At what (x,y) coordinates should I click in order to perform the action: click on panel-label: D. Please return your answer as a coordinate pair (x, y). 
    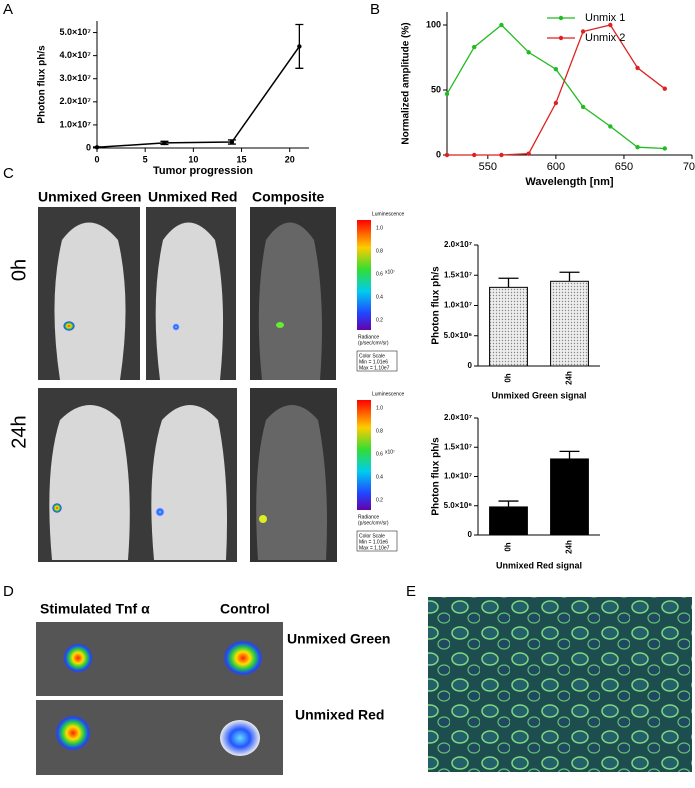
    Looking at the image, I should click on (8, 591).